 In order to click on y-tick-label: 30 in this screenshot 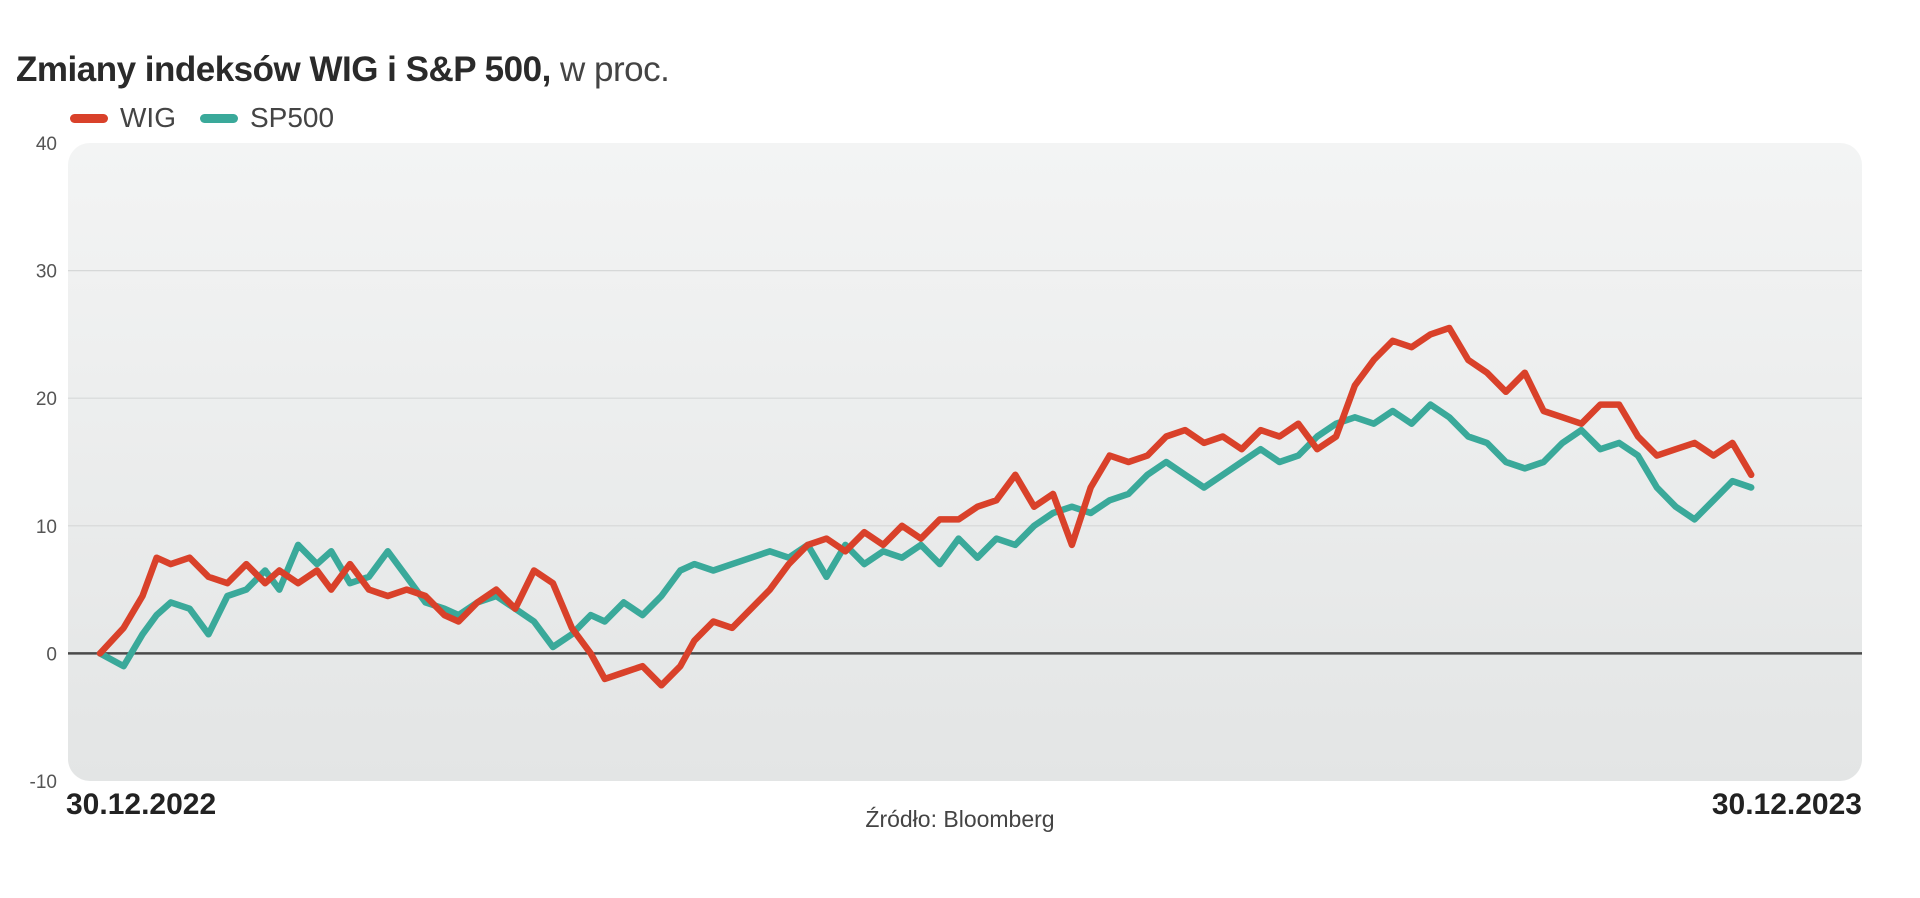, I will do `click(46, 272)`.